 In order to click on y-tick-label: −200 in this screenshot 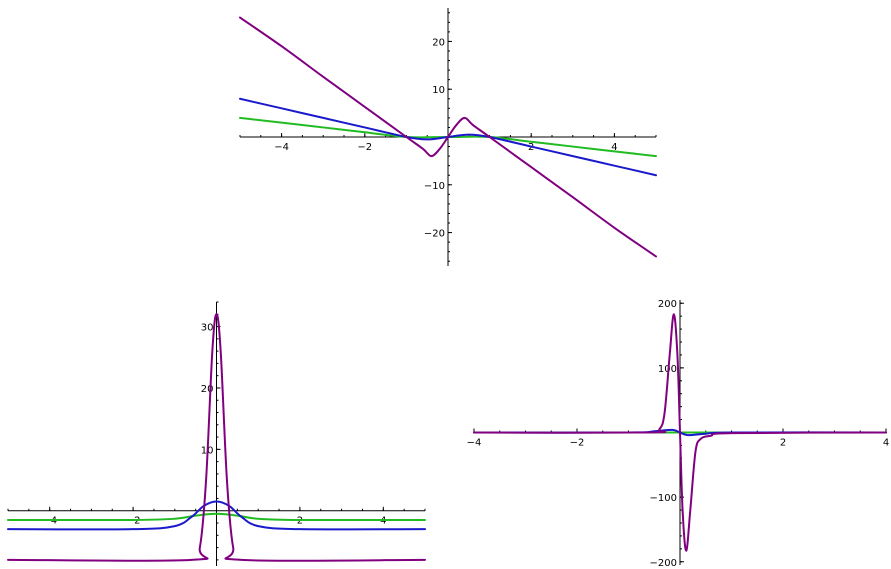, I will do `click(663, 563)`.